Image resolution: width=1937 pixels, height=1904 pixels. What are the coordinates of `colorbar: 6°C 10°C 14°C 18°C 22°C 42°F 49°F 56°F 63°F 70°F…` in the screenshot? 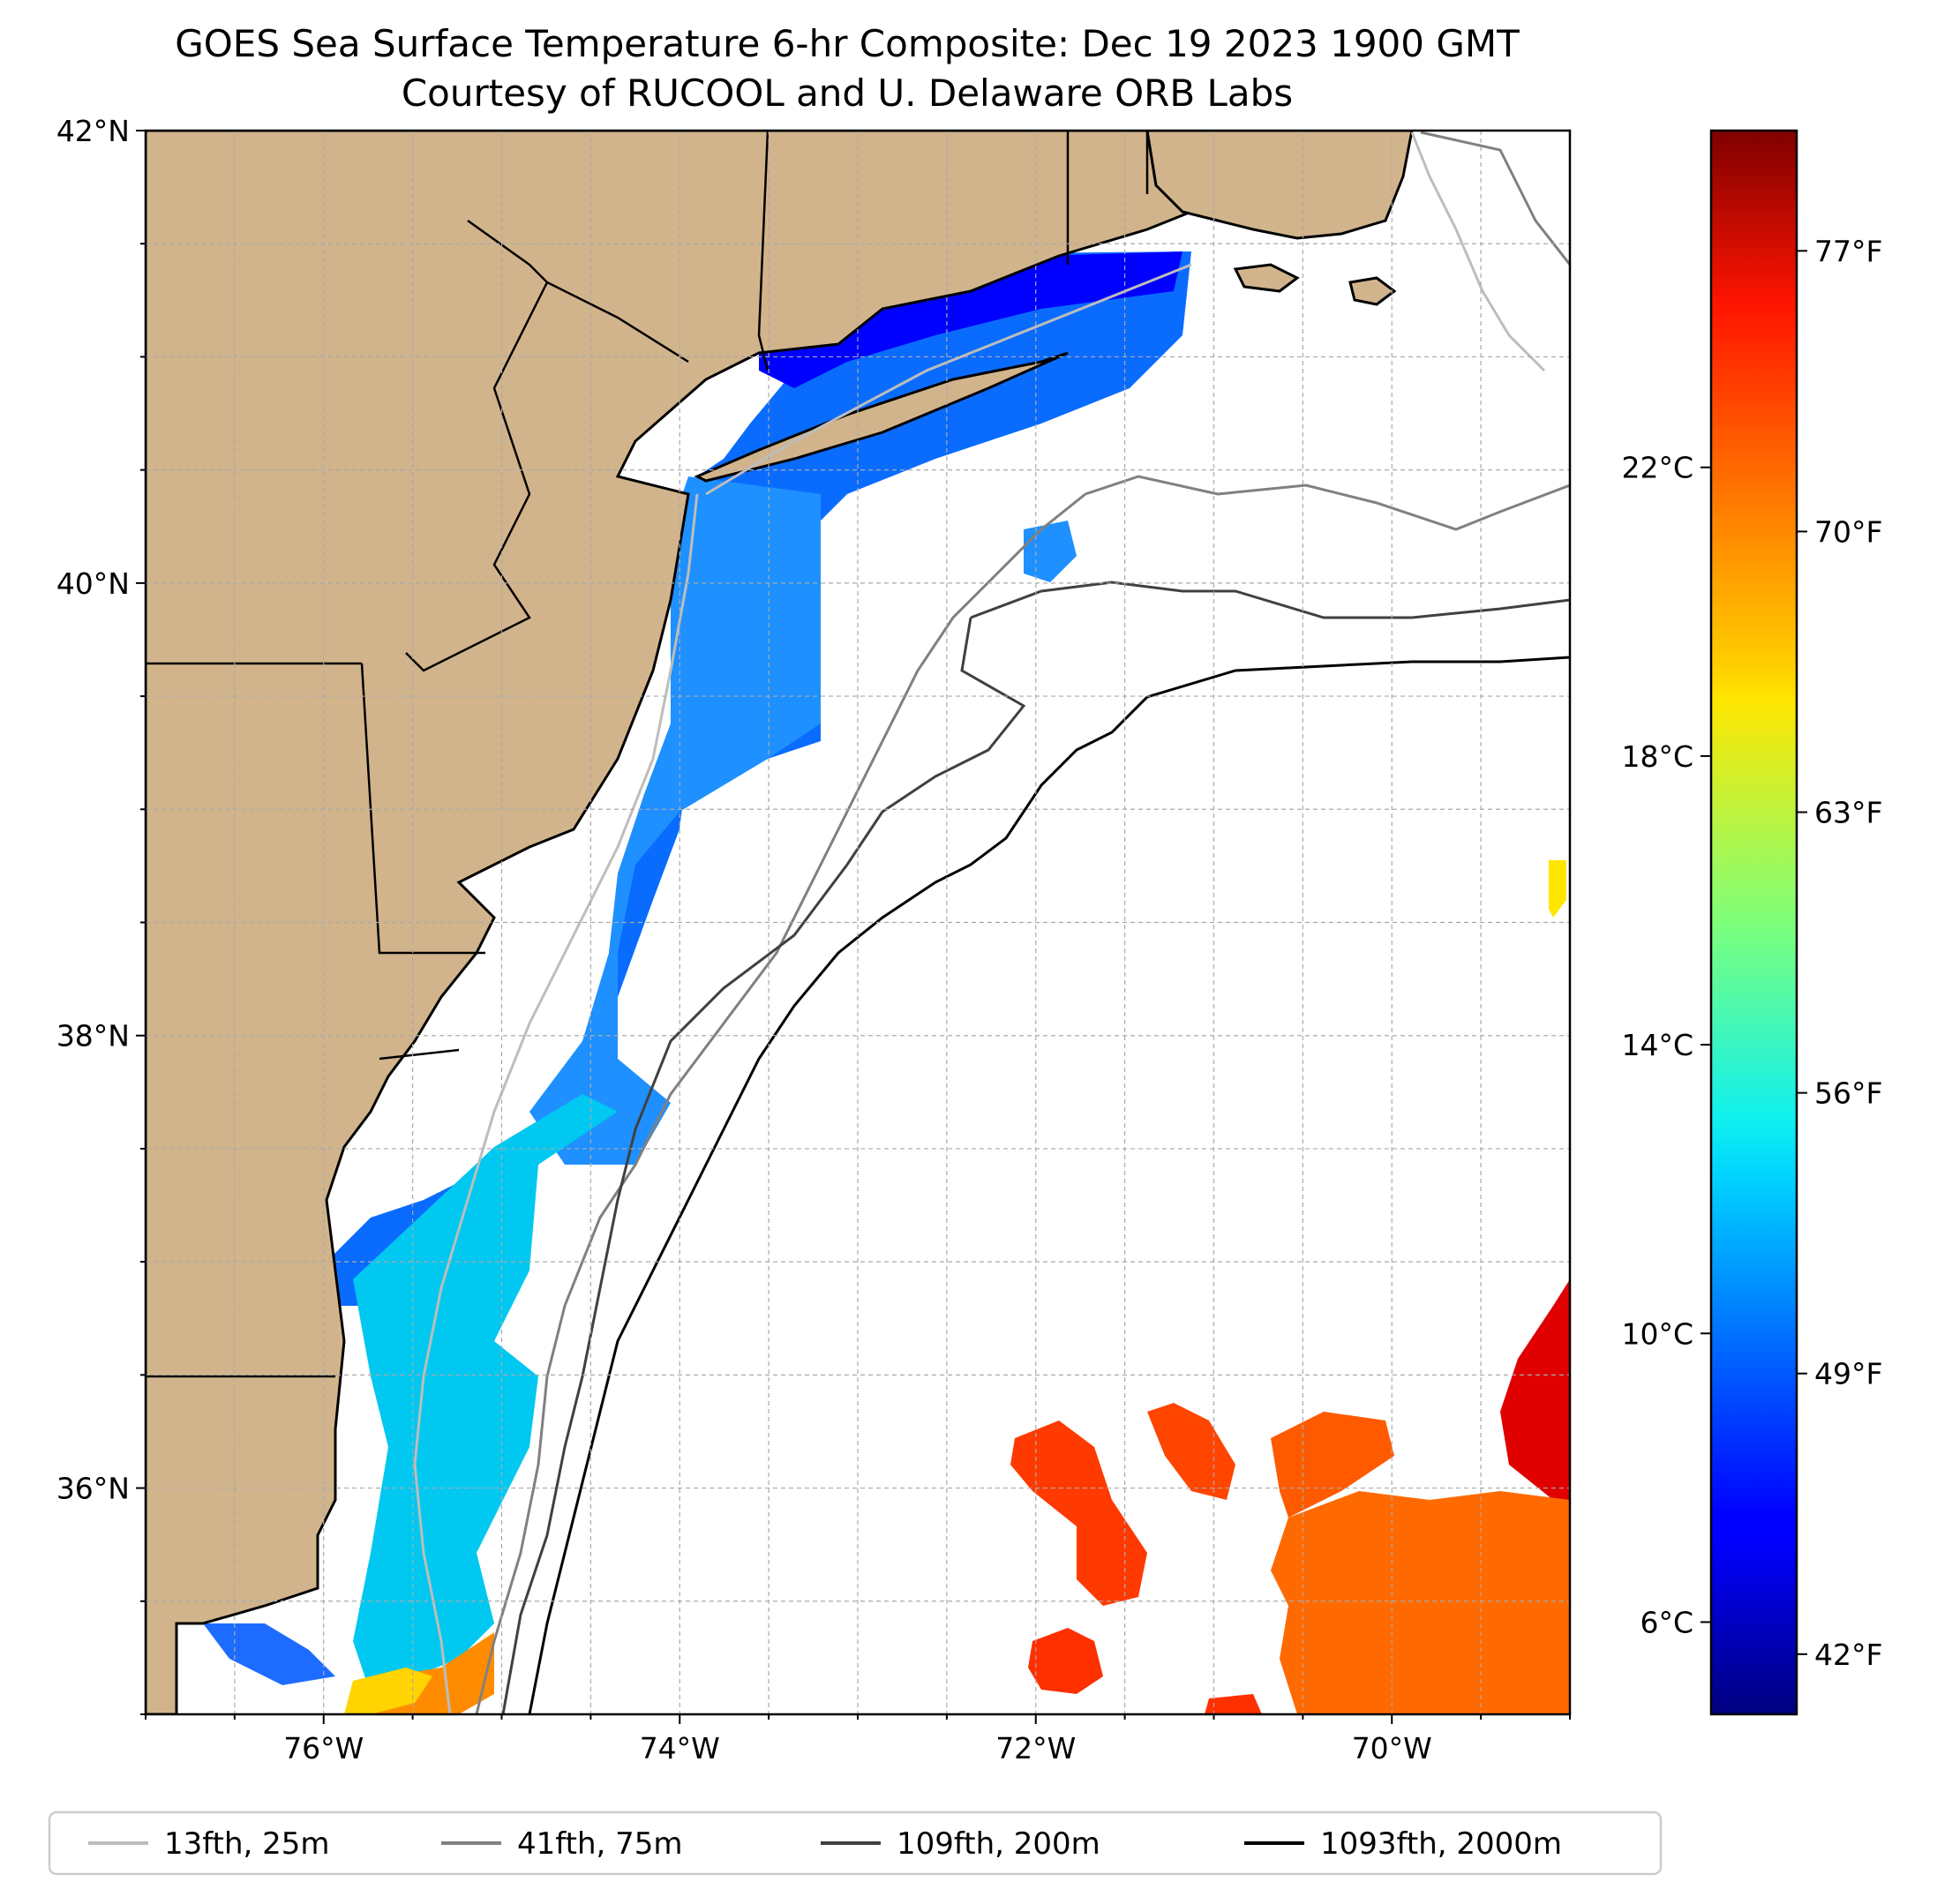 It's located at (1752, 922).